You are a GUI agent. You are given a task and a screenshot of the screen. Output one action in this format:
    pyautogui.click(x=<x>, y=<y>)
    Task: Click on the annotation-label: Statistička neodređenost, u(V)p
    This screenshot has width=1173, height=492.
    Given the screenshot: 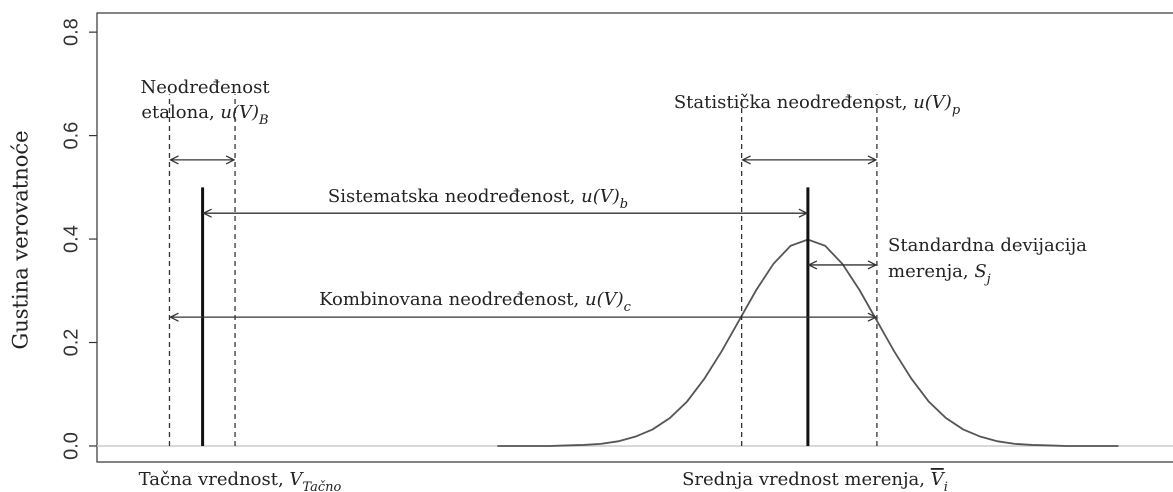 What is the action you would take?
    pyautogui.click(x=817, y=105)
    